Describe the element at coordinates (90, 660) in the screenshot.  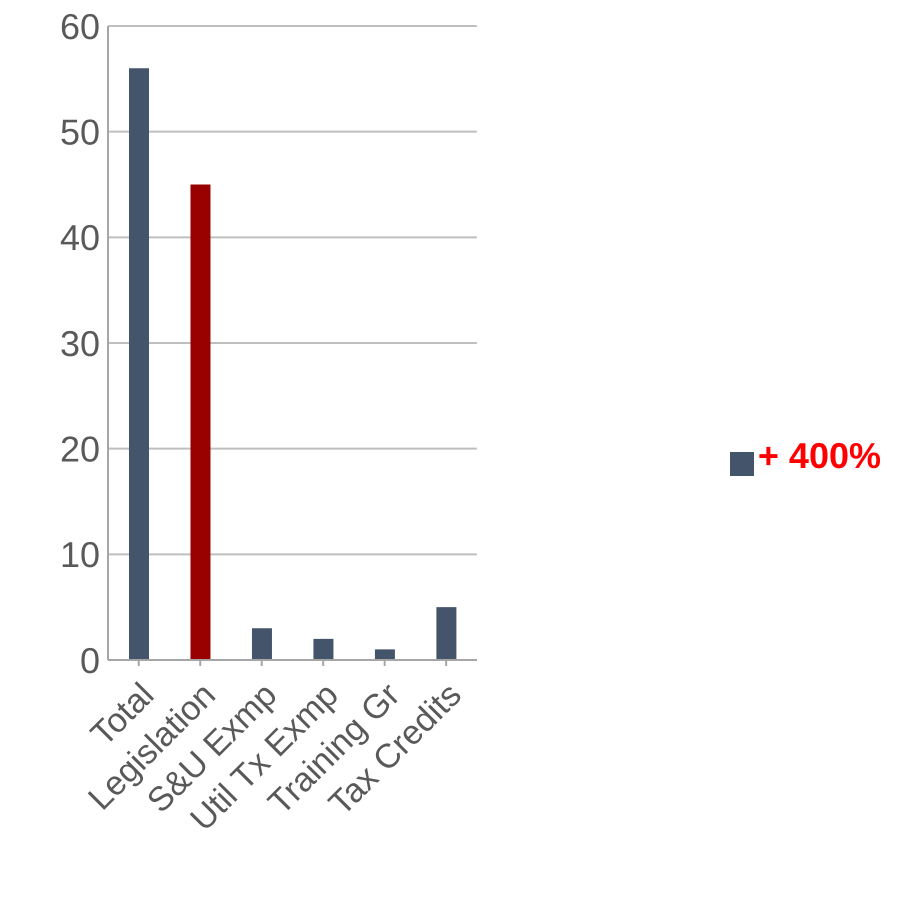
I see `y-tick-label: 0` at that location.